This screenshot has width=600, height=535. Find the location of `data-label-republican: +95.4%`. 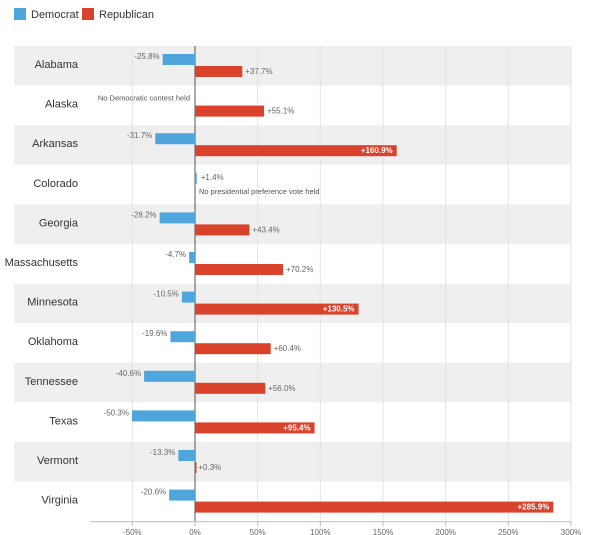

data-label-republican: +95.4% is located at coordinates (296, 427).